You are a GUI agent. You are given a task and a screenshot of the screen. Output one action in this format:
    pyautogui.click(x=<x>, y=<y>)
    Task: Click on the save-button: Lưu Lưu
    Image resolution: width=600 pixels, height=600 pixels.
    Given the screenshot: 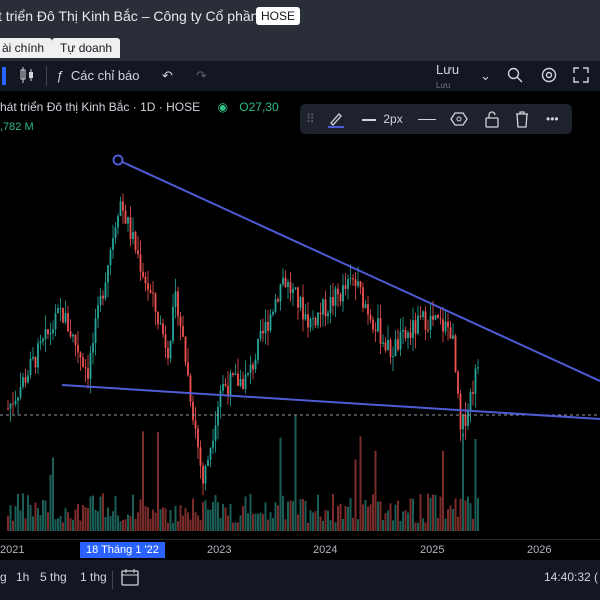 What is the action you would take?
    pyautogui.click(x=447, y=77)
    